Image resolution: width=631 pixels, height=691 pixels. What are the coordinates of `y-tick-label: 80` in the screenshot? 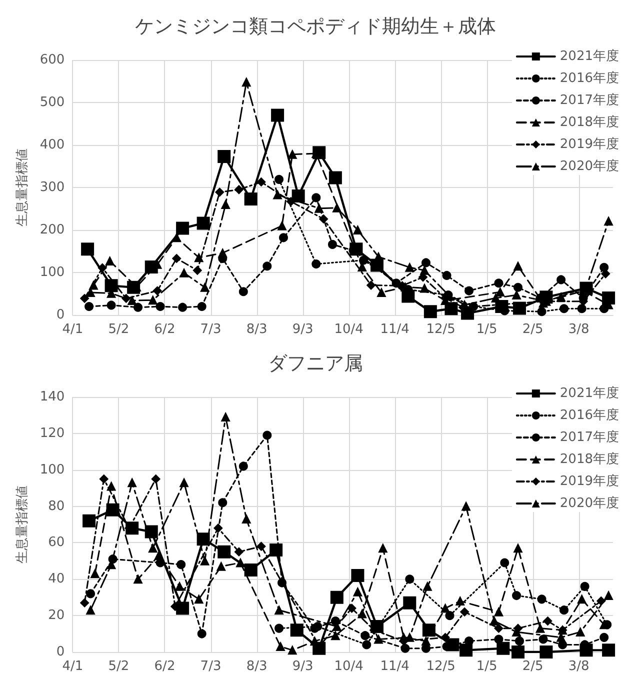 It's located at (56, 506).